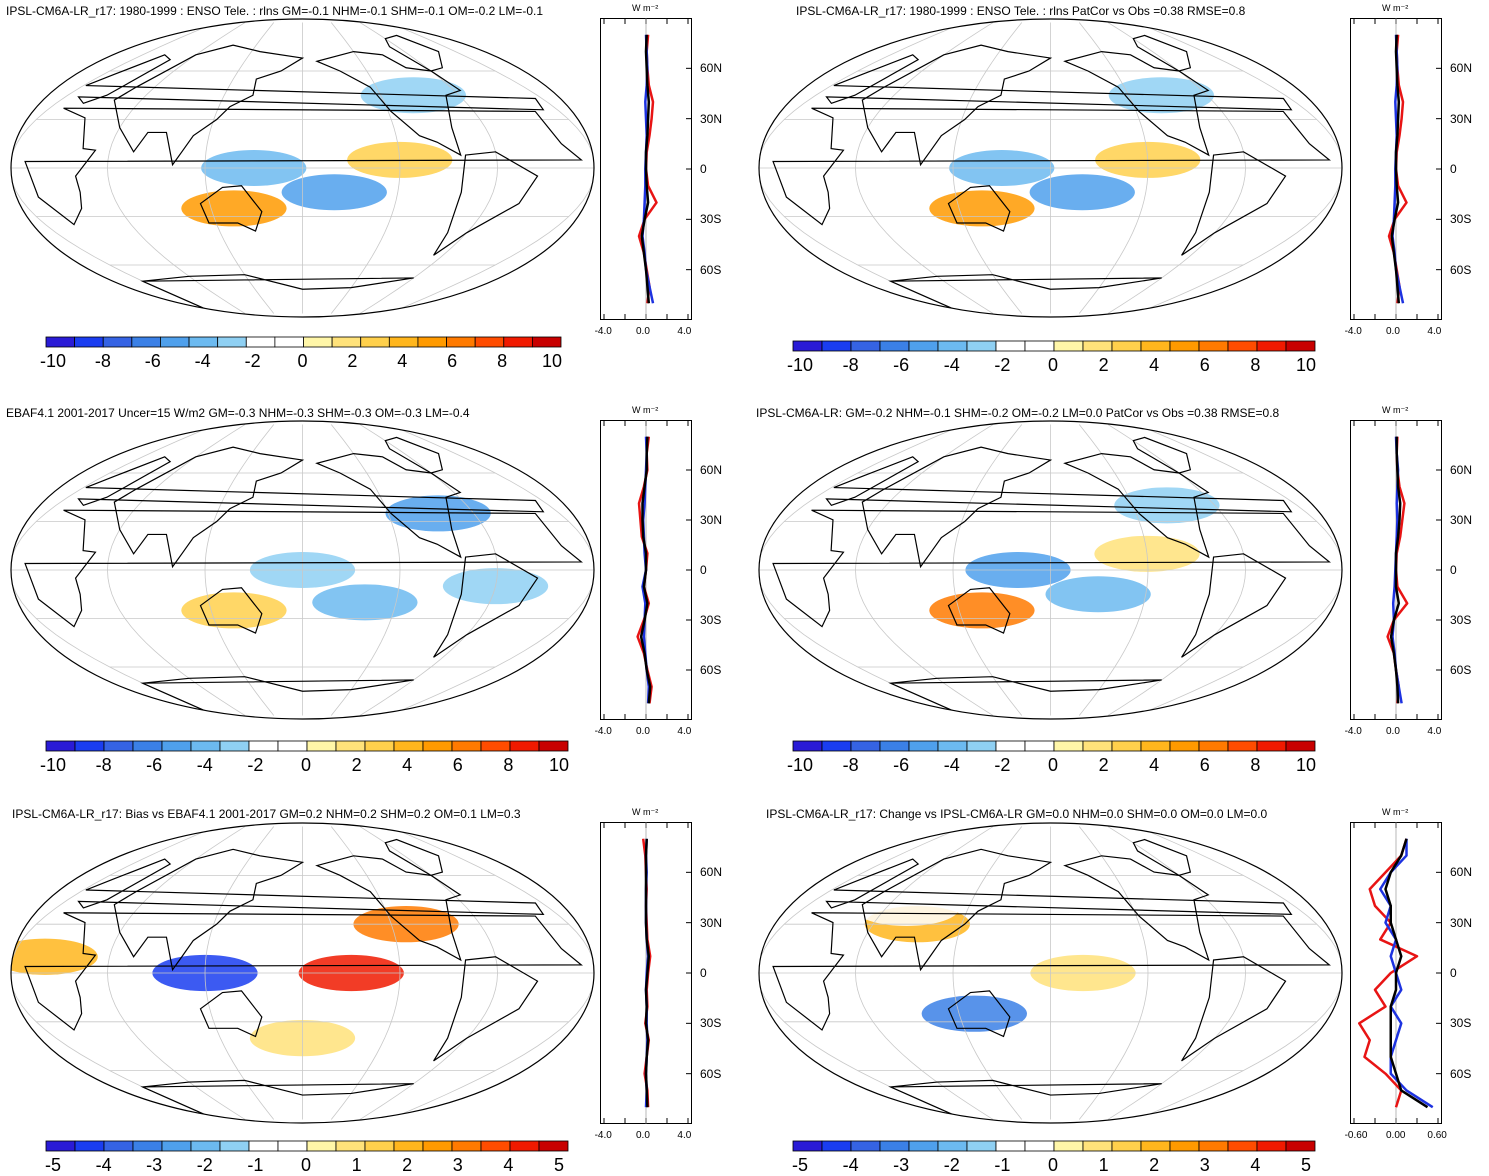 Image resolution: width=1489 pixels, height=1176 pixels. Describe the element at coordinates (901, 765) in the screenshot. I see `colorbar-label: -6` at that location.